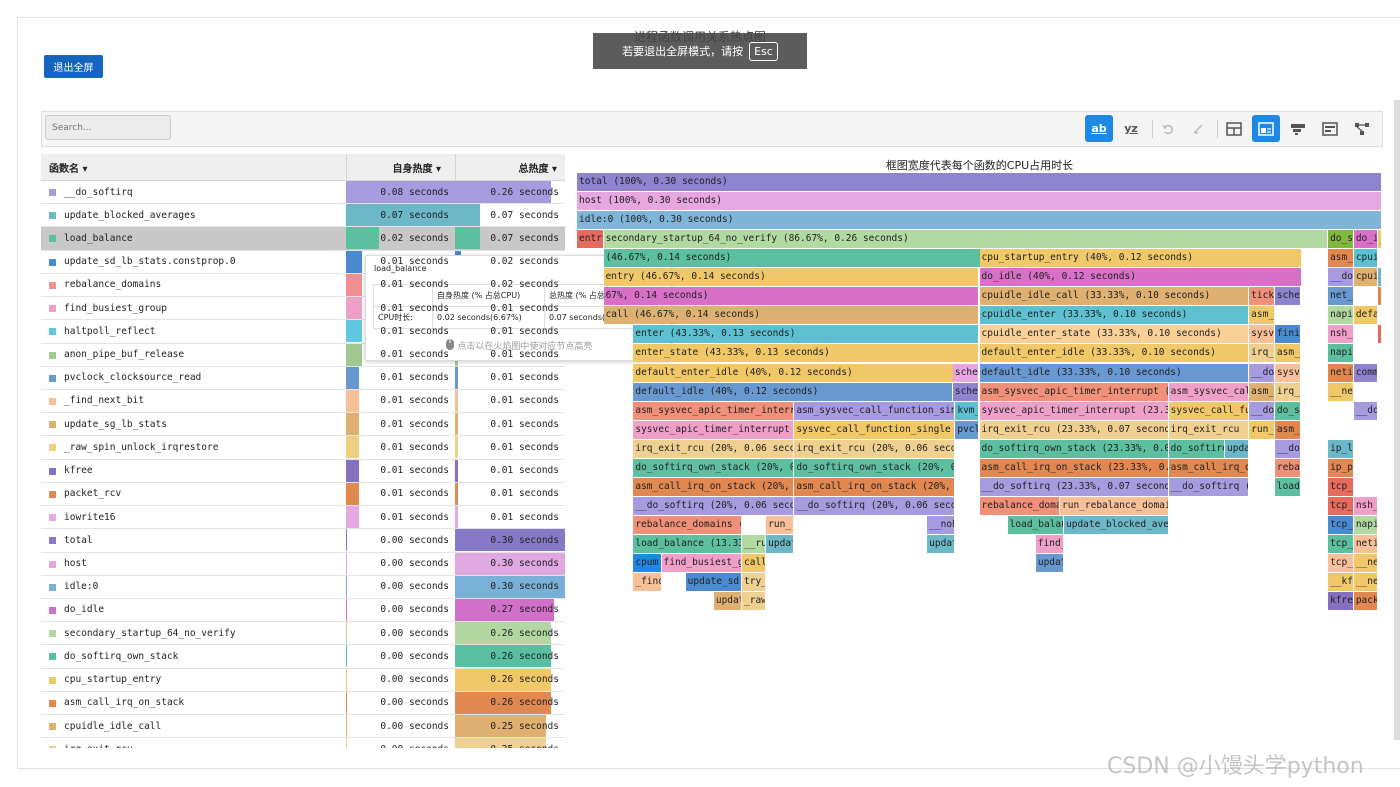 The image size is (1400, 787). Describe the element at coordinates (510, 167) in the screenshot. I see `column-header-total: 总热度 ▾` at that location.